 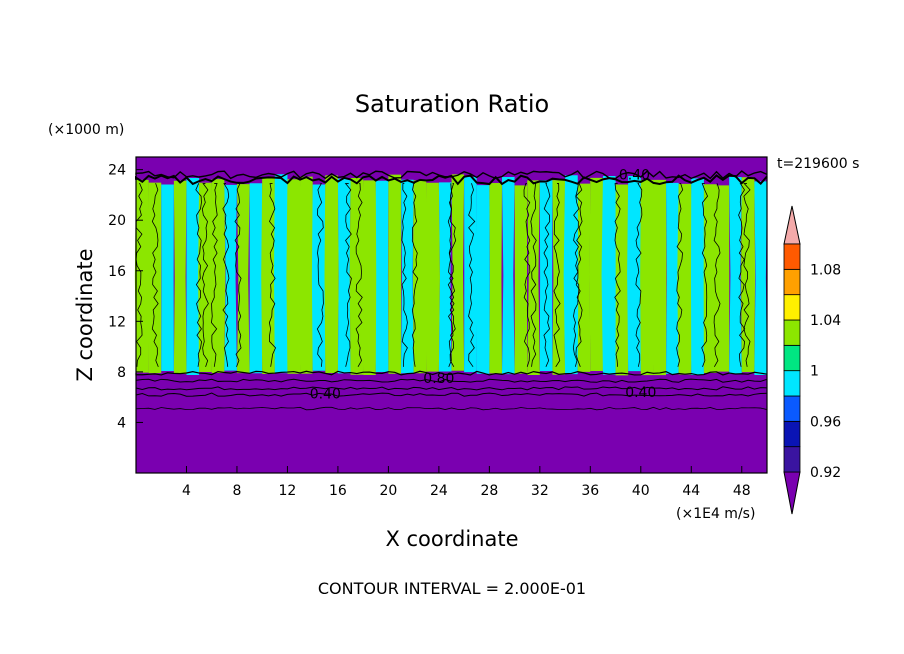 What do you see at coordinates (825, 473) in the screenshot?
I see `colorbar-tick-label: 0.92` at bounding box center [825, 473].